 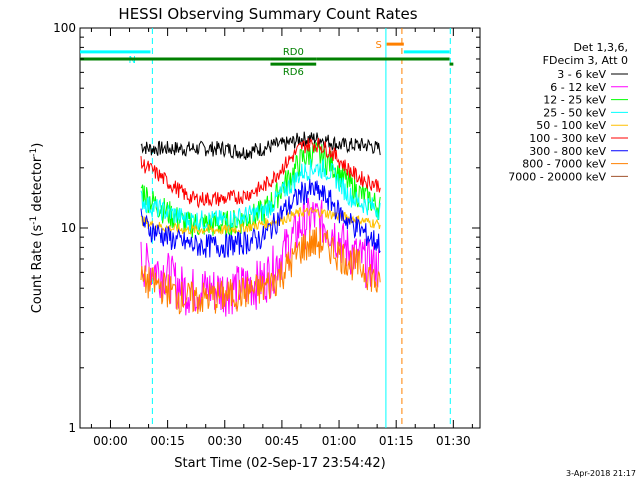 I want to click on y-tick-label: 10, so click(x=68, y=228).